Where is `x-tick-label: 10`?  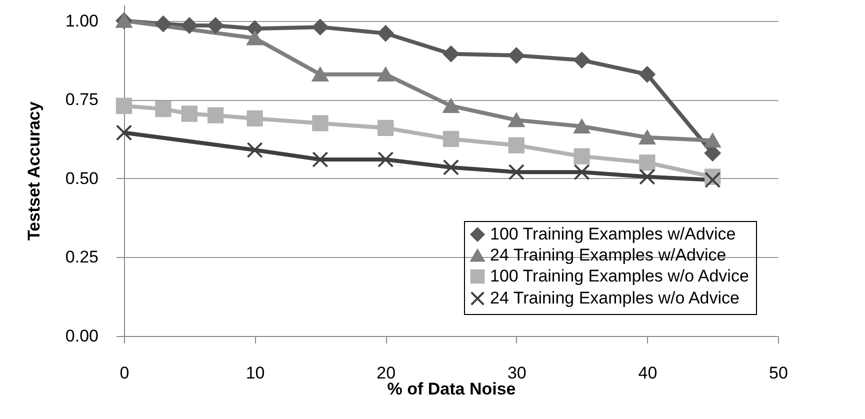 x-tick-label: 10 is located at coordinates (255, 373).